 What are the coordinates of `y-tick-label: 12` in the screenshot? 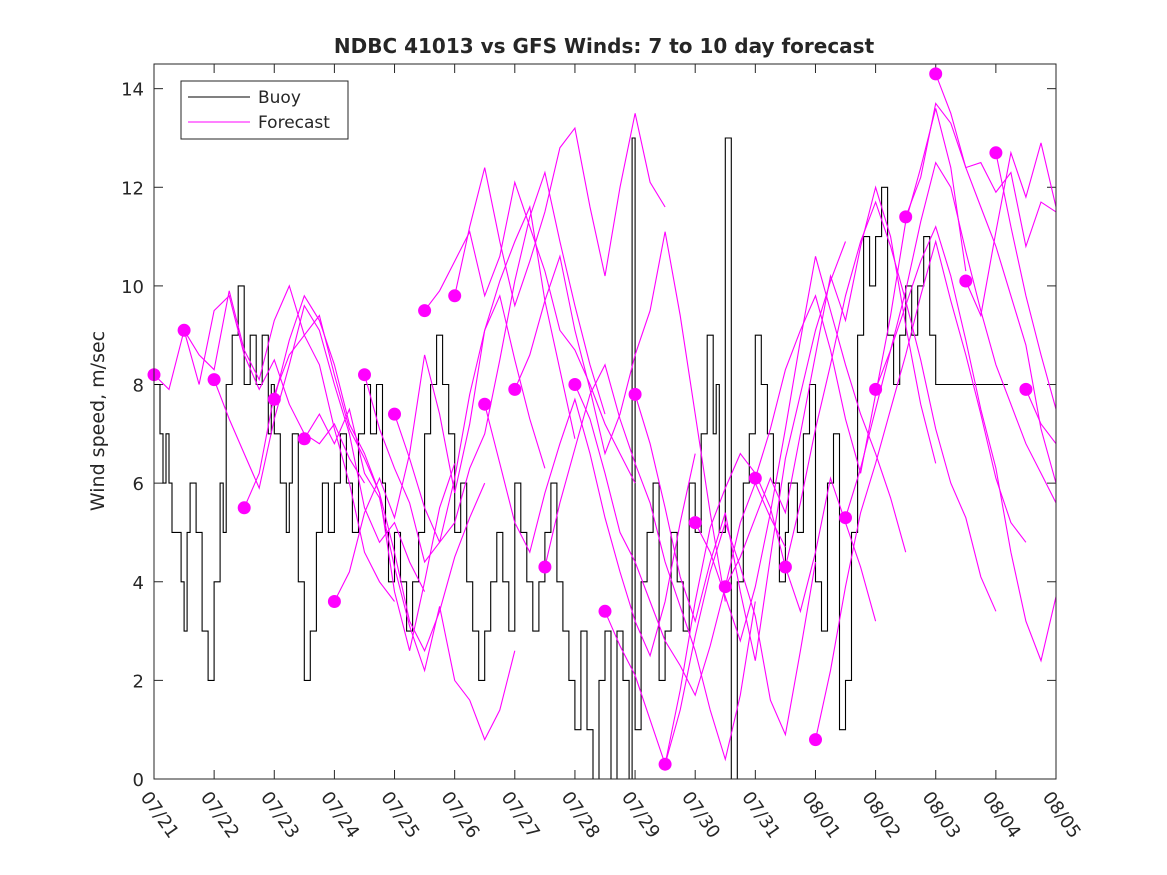 It's located at (132, 188).